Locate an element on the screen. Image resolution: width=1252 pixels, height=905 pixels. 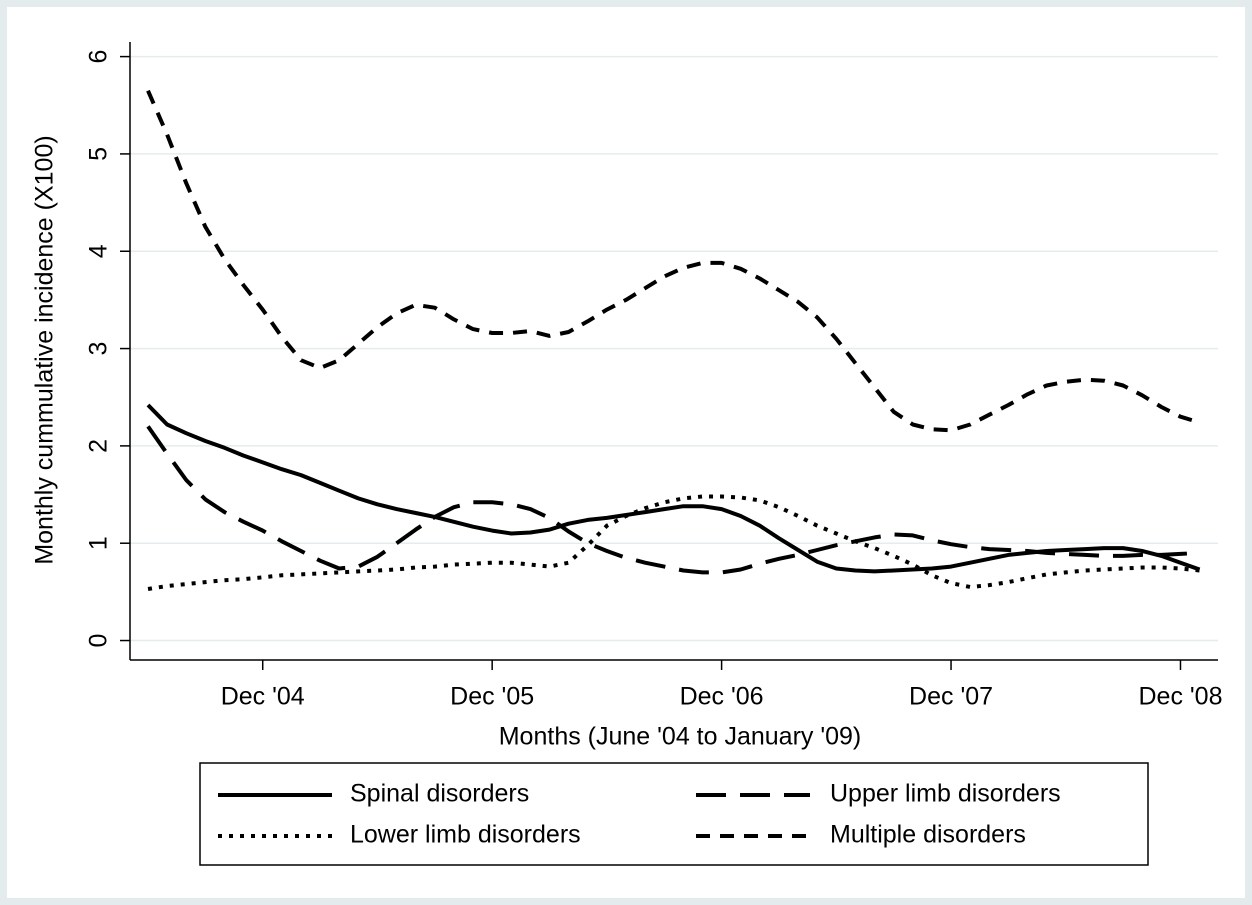
legend-label: Multiple disorders is located at coordinates (928, 835).